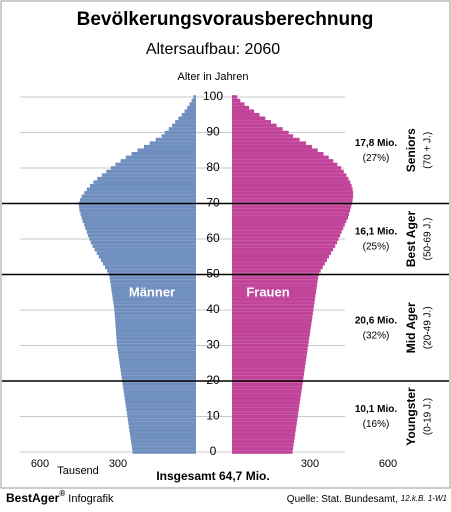  Describe the element at coordinates (411, 327) in the screenshot. I see `group-label: Mid Ager` at that location.